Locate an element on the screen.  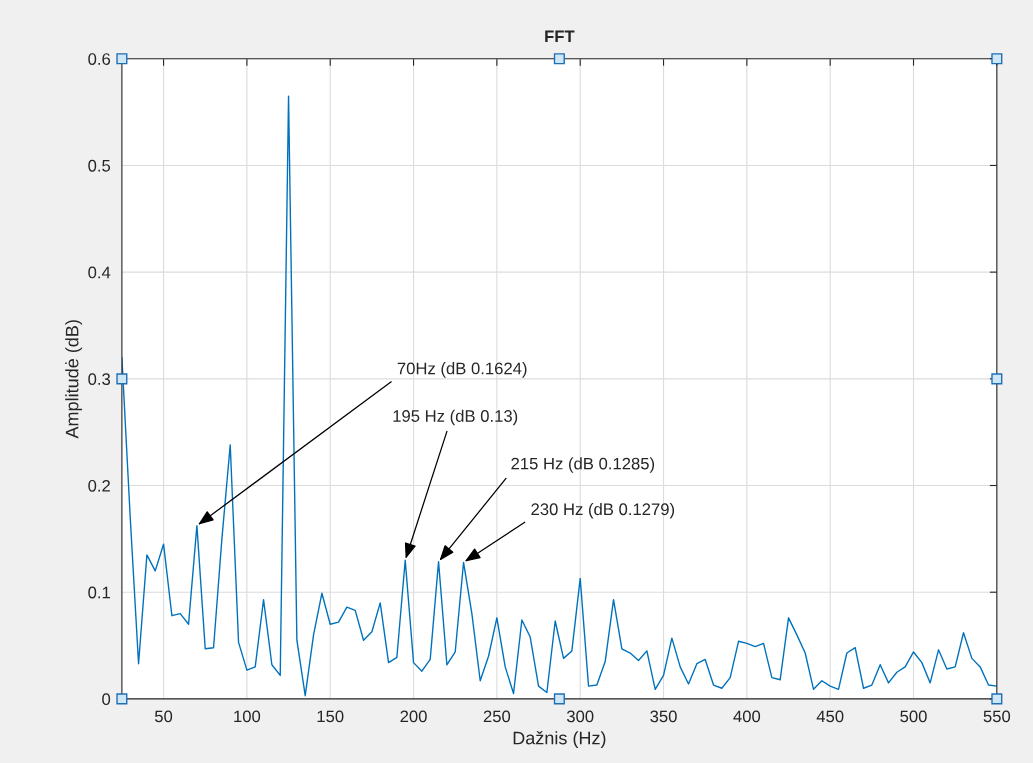
x-tick-label: 100 is located at coordinates (247, 716).